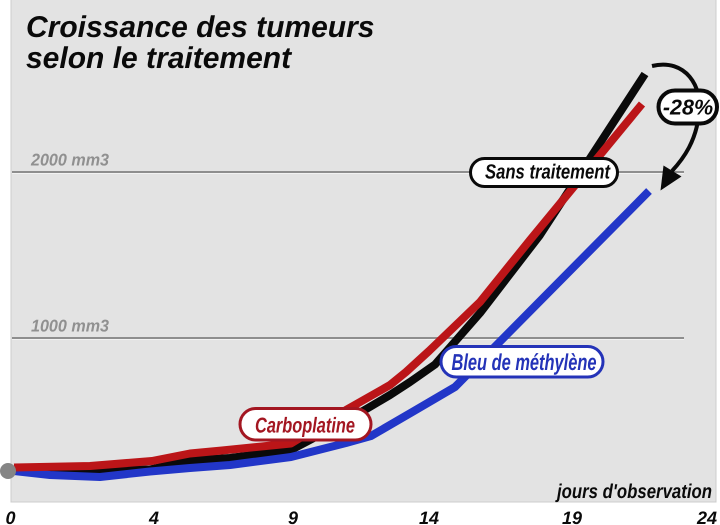 The width and height of the screenshot is (720, 525). What do you see at coordinates (70, 326) in the screenshot?
I see `svg-text: 1000 mm3` at bounding box center [70, 326].